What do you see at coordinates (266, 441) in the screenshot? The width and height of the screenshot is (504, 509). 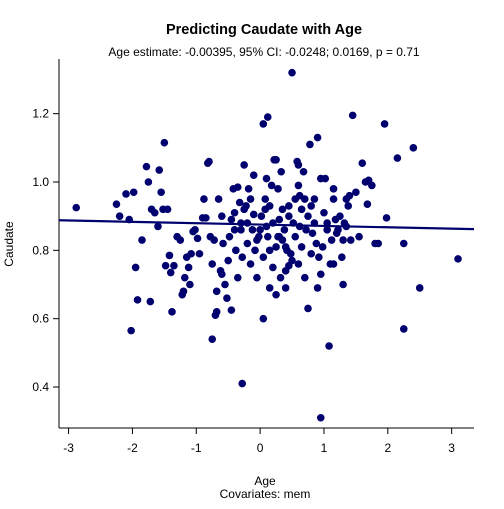 I see `x-axis: -3 -2 -1 0 1 2 3` at bounding box center [266, 441].